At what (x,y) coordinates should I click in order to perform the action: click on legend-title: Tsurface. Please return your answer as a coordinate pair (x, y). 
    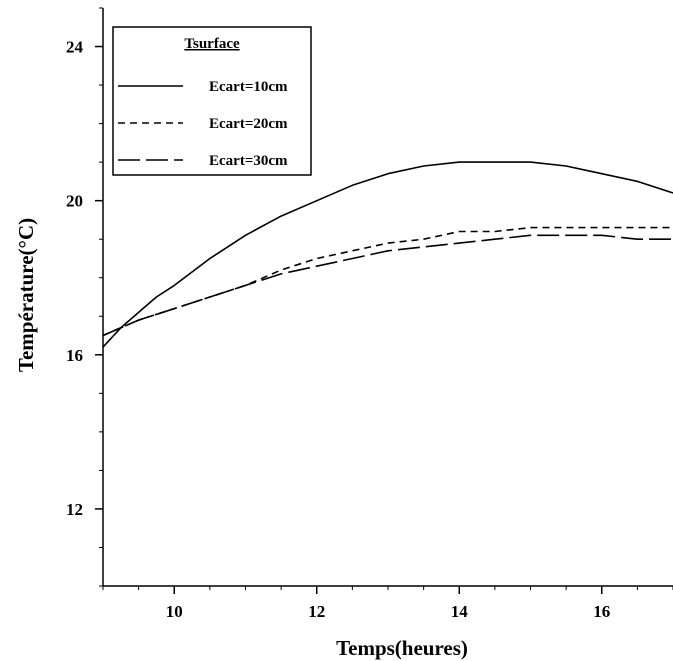
    Looking at the image, I should click on (212, 44).